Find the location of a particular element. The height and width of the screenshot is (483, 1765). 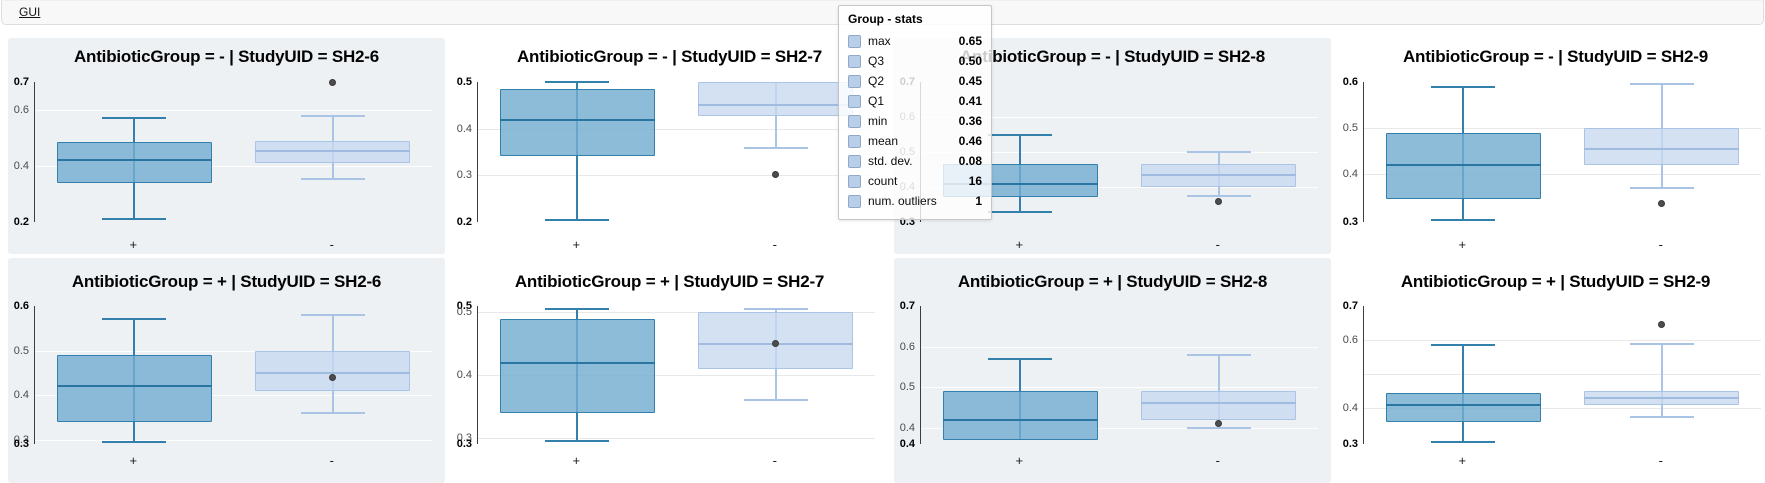

stat-value: 0.41 is located at coordinates (970, 101).